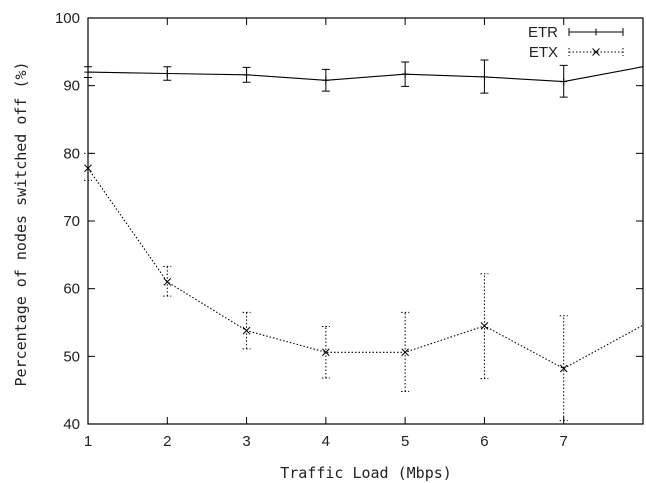 The image size is (646, 483). I want to click on y-axis-label: Percentage of nodes switched off (%), so click(21, 223).